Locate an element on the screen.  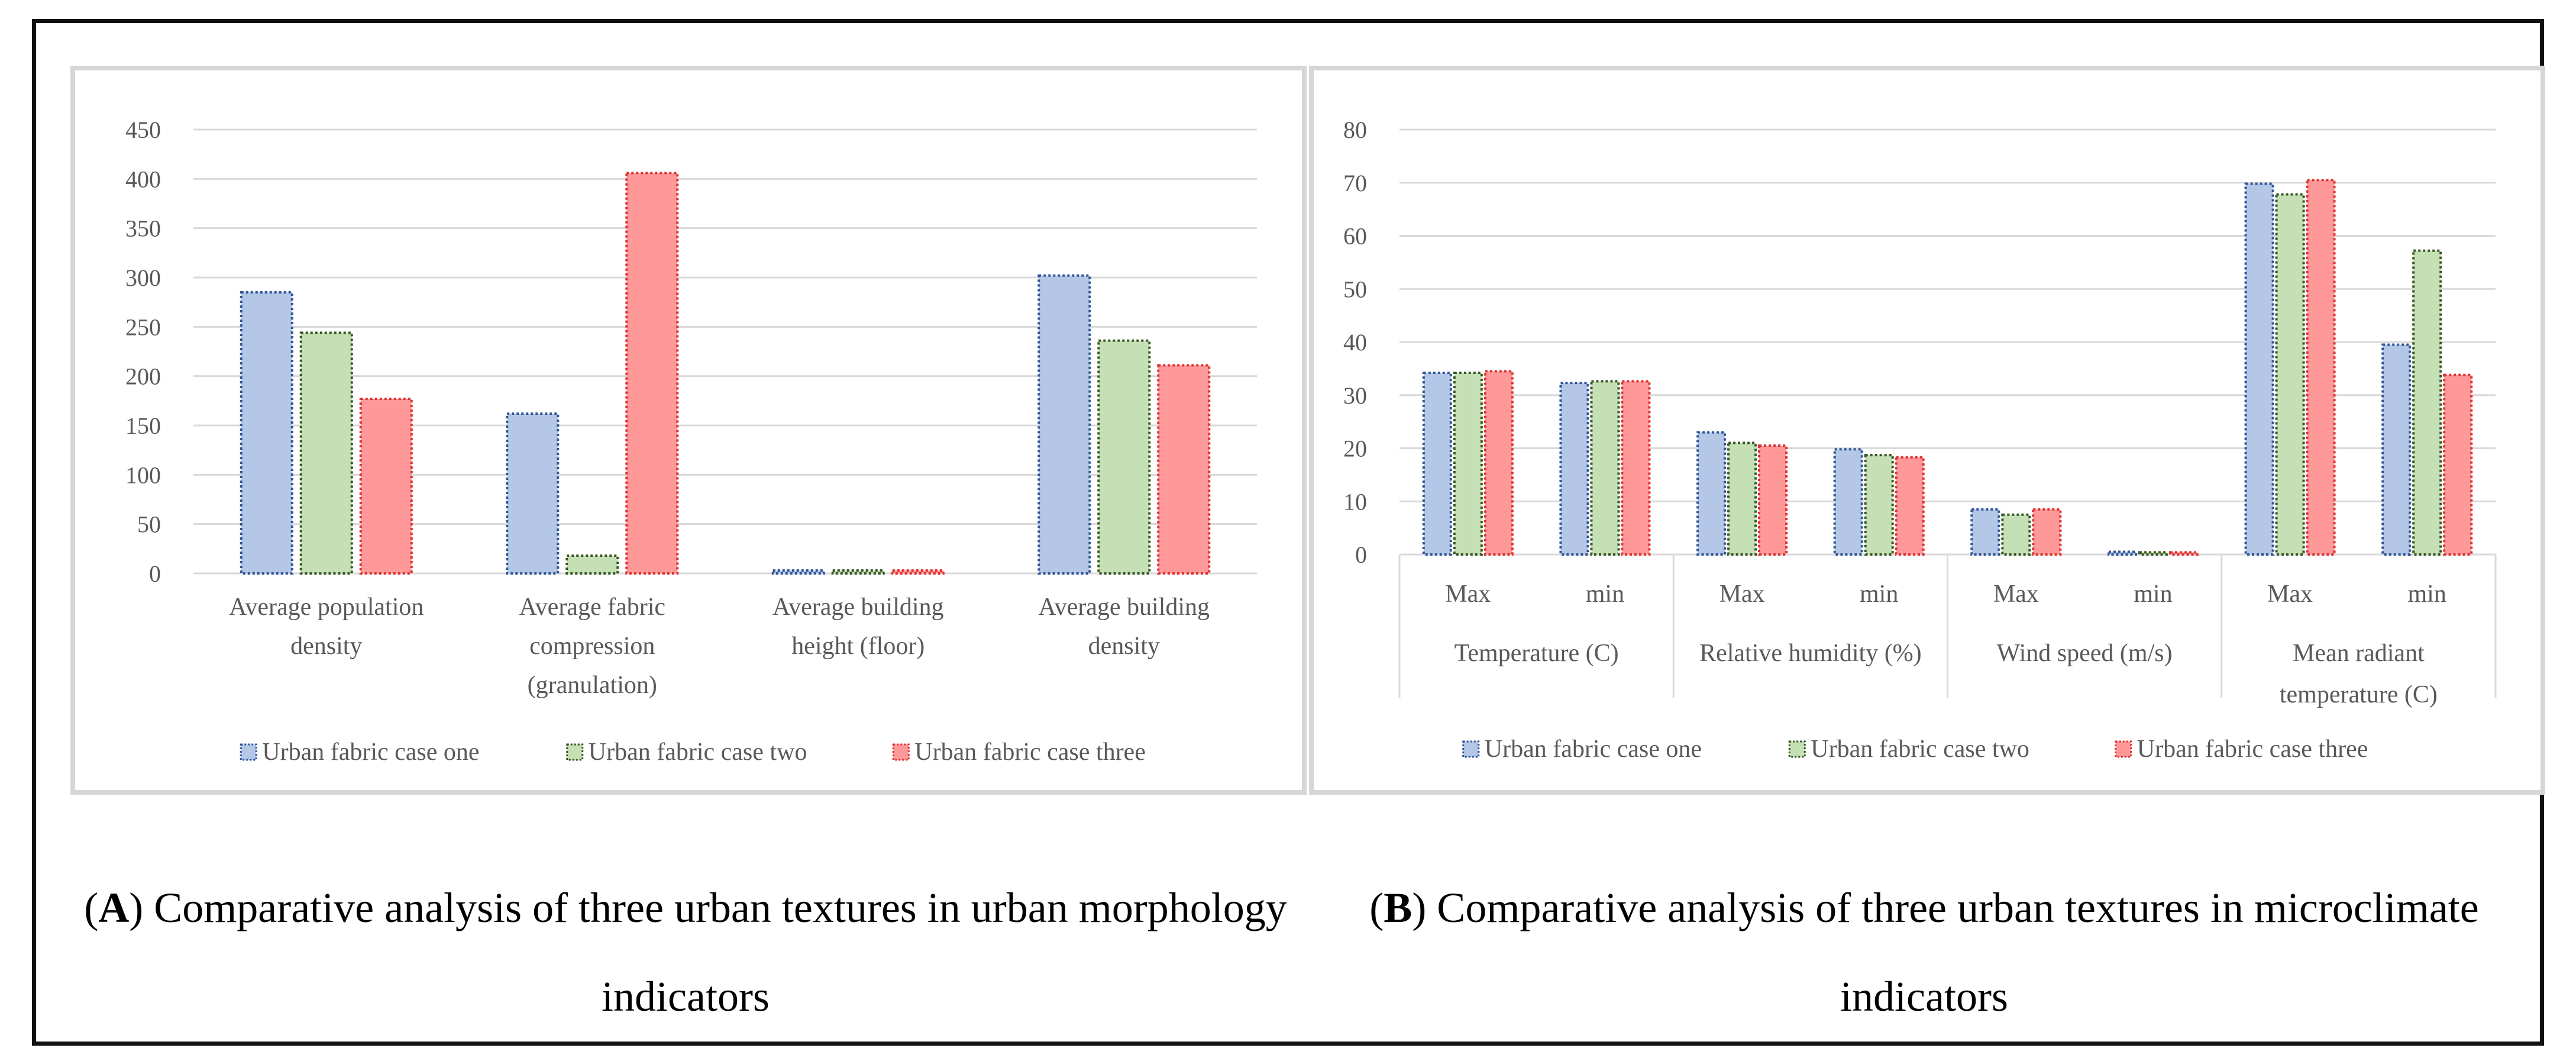
bar-b-c8-s2 is located at coordinates (2427, 402).